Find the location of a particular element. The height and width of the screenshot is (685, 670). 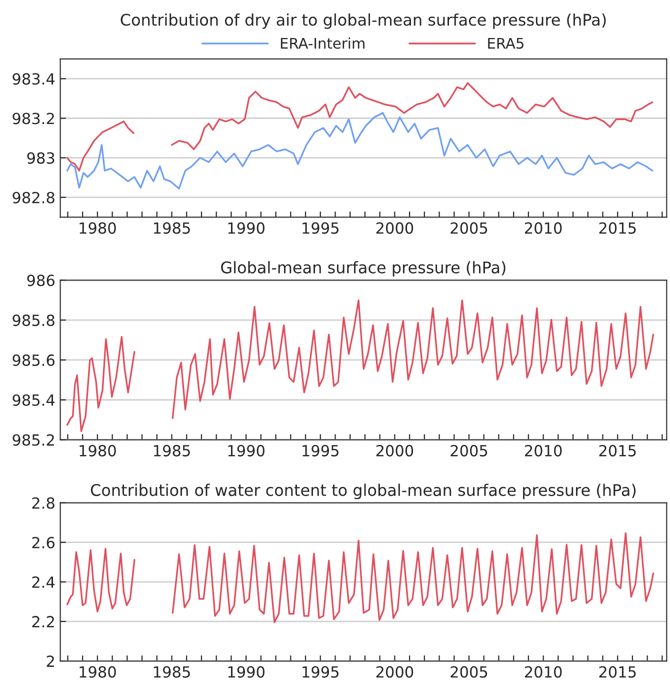

line-series is located at coordinates (360, 151).